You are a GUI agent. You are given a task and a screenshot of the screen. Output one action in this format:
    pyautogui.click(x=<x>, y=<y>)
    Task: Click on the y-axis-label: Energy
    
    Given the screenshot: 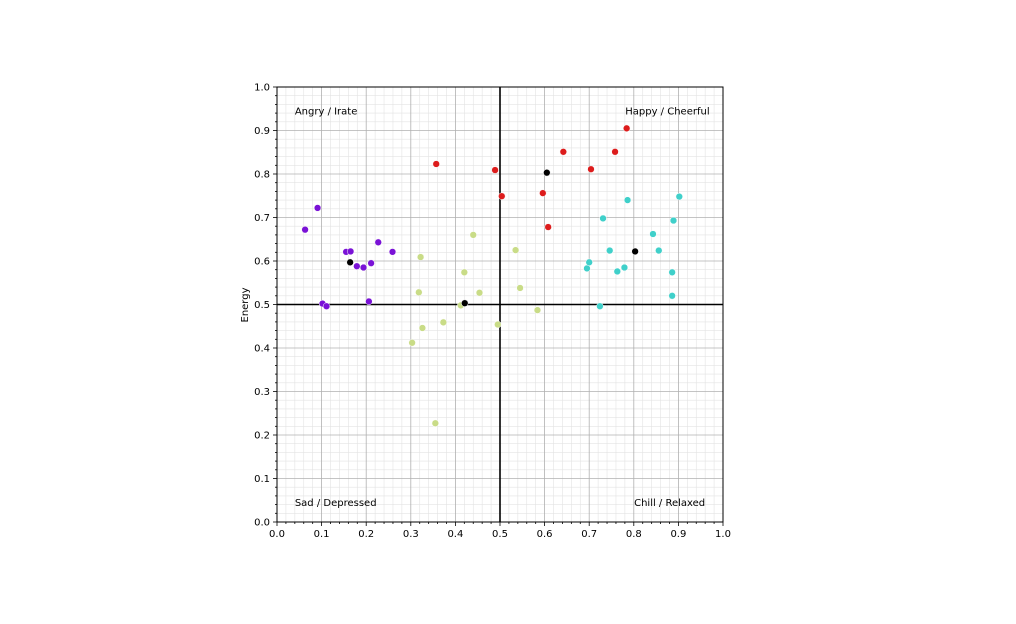 What is the action you would take?
    pyautogui.click(x=245, y=304)
    